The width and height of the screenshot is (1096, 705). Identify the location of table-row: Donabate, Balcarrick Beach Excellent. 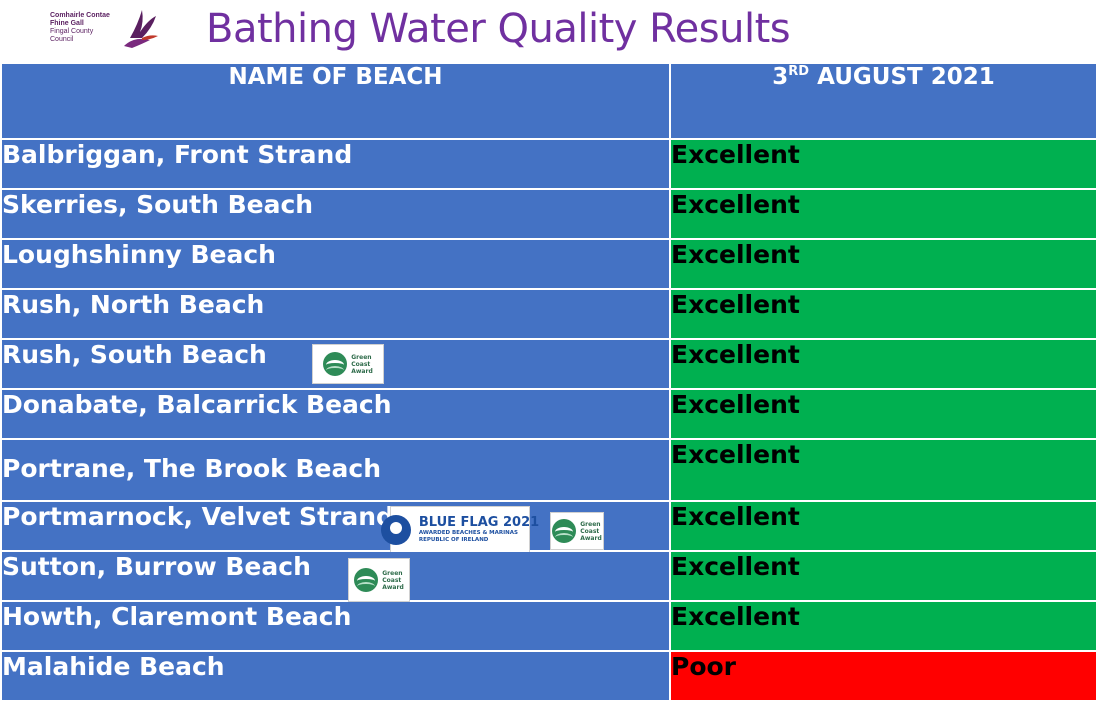
(548, 414).